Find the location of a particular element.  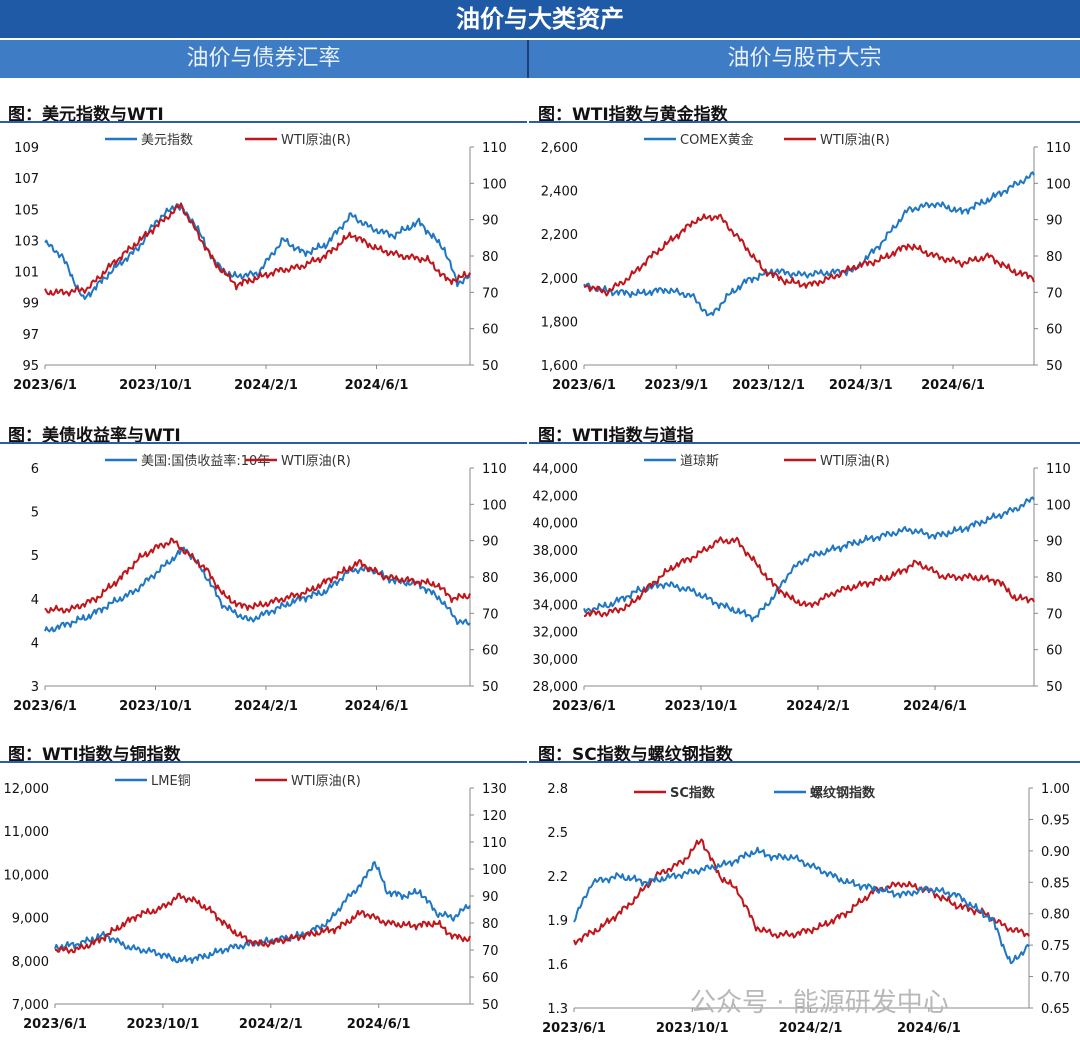

y-tick-left: 99 is located at coordinates (30, 304).